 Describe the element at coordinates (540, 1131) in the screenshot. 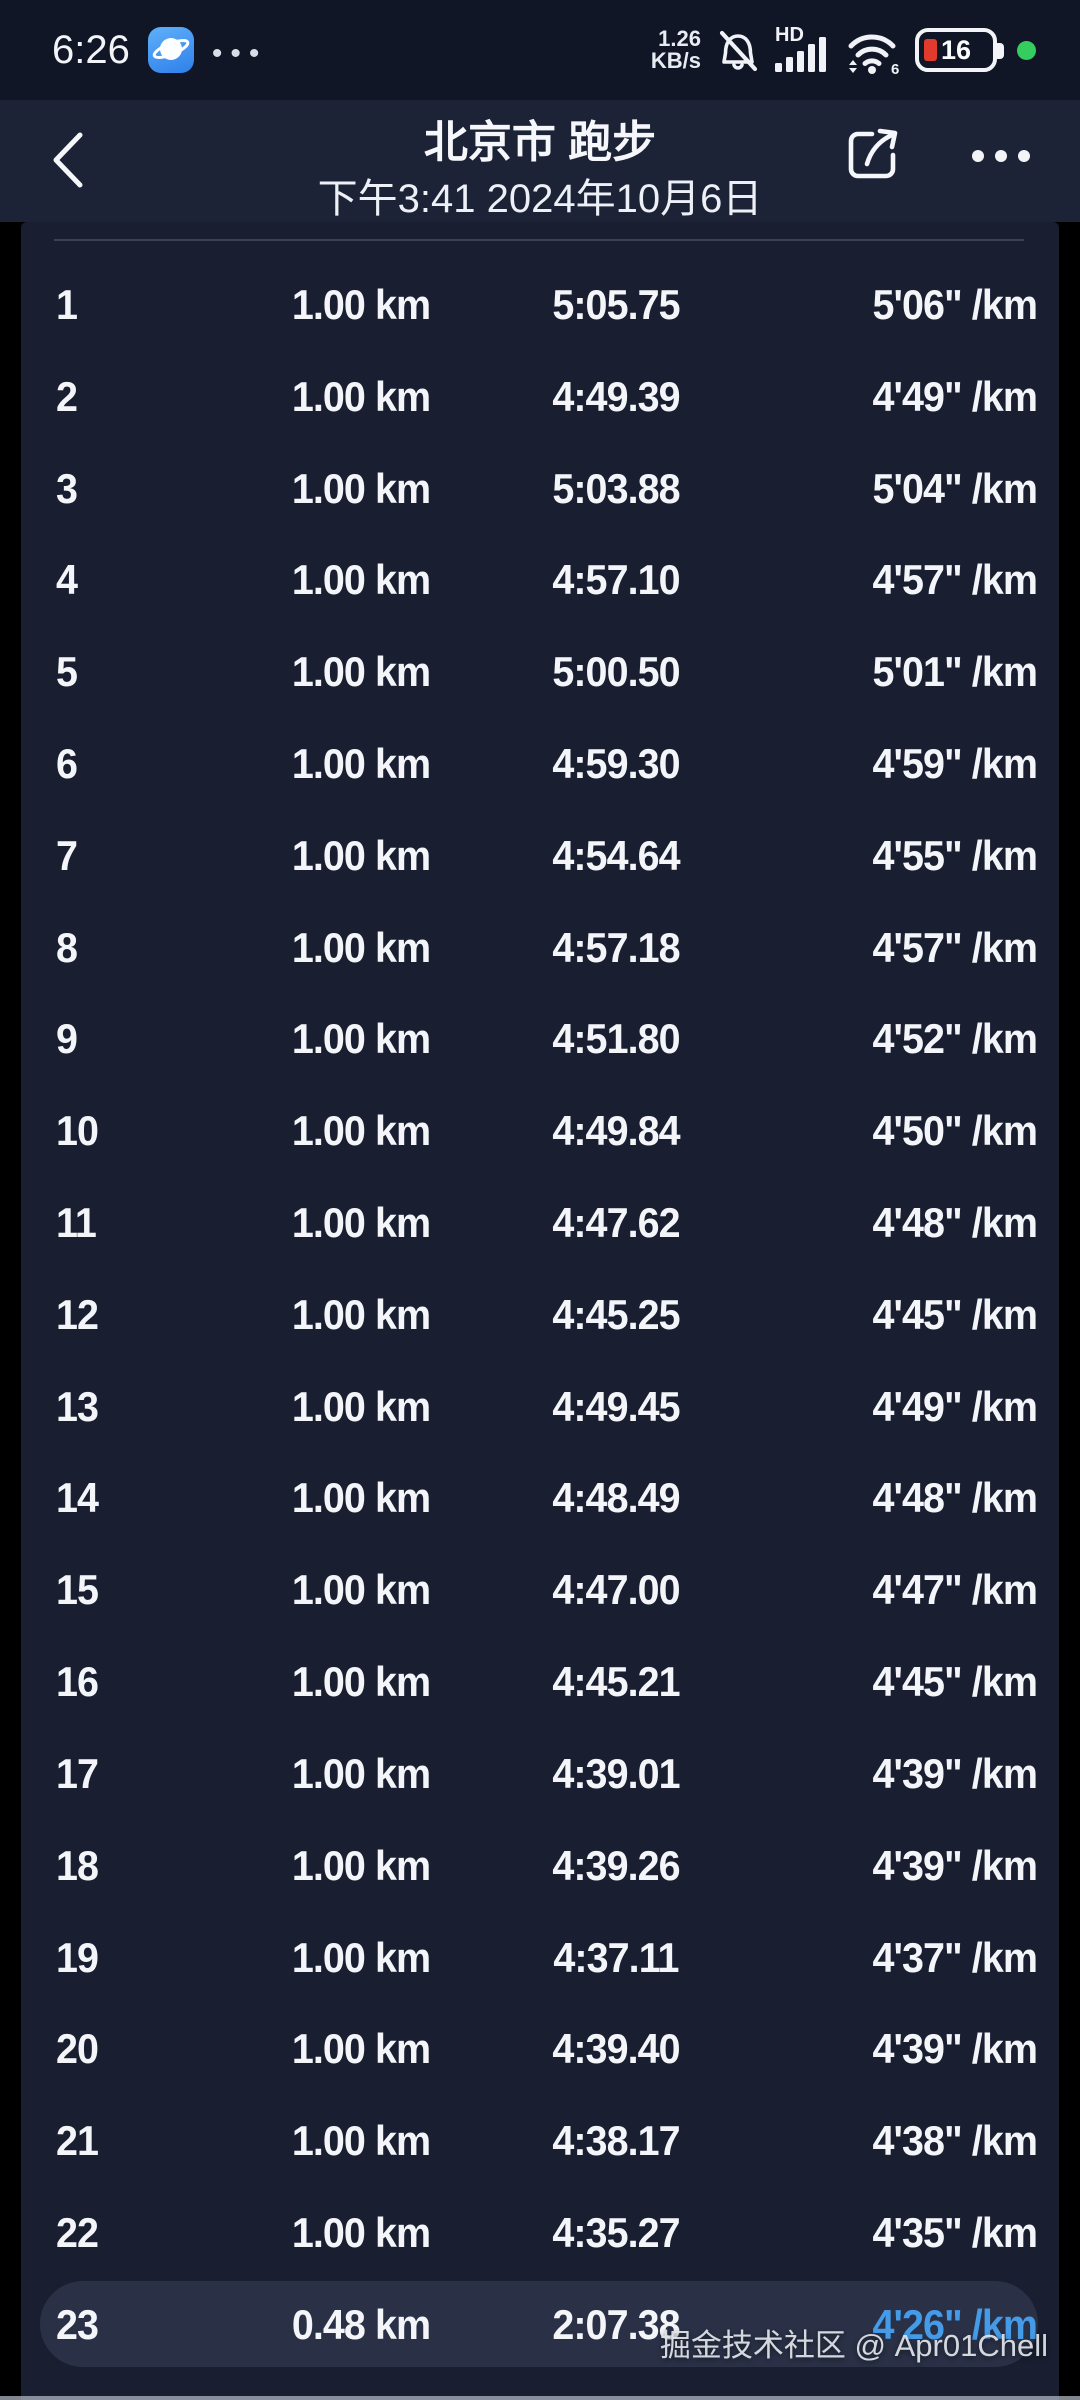

I see `split-row: 10 1.00 km 4:49.84 4'50" /km` at that location.